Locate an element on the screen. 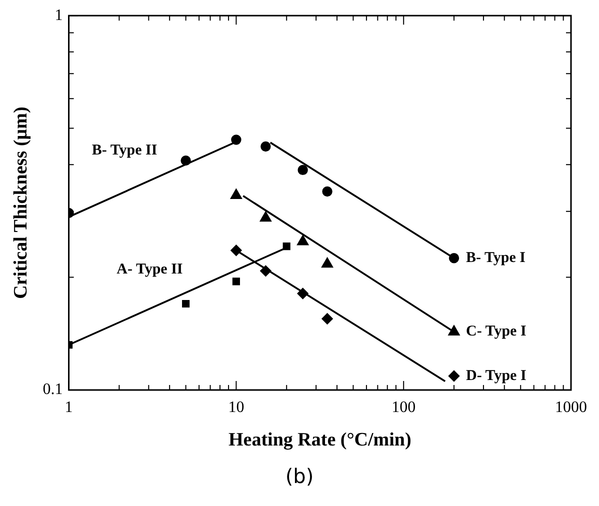 This screenshot has height=506, width=599. series-label: B- Type II is located at coordinates (125, 150).